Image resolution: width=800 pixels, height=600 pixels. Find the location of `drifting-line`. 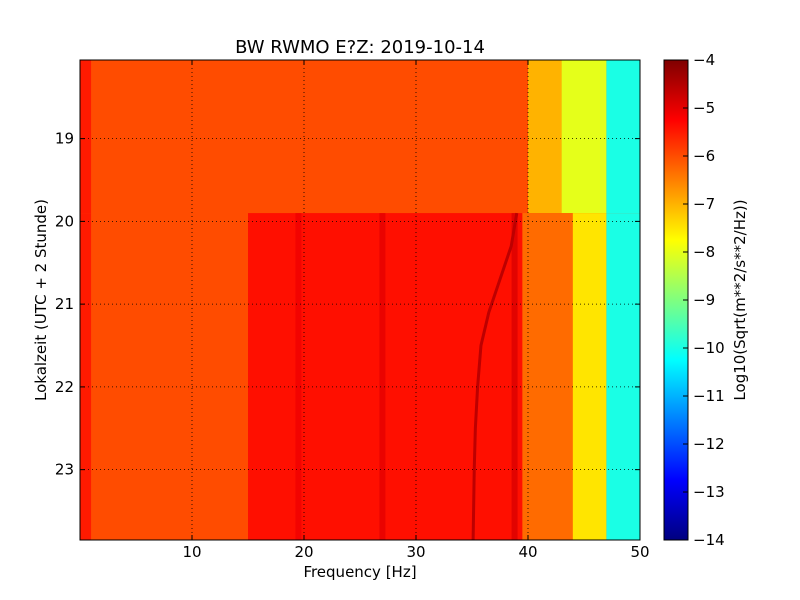

drifting-line is located at coordinates (495, 376).